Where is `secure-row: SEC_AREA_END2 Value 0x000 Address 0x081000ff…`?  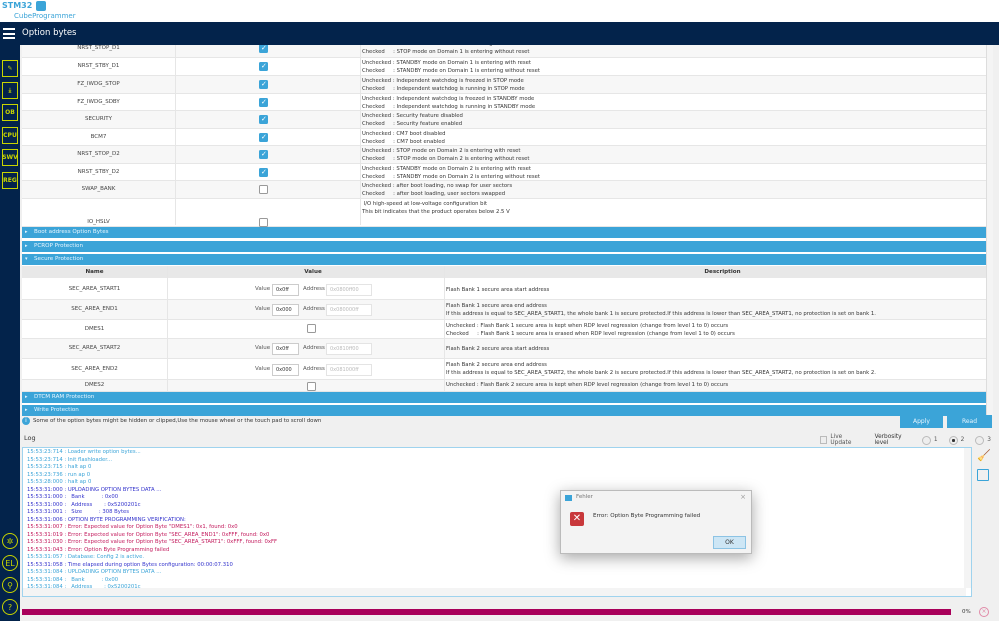
secure-row: SEC_AREA_END2 Value 0x000 Address 0x081000ff… is located at coordinates (504, 369).